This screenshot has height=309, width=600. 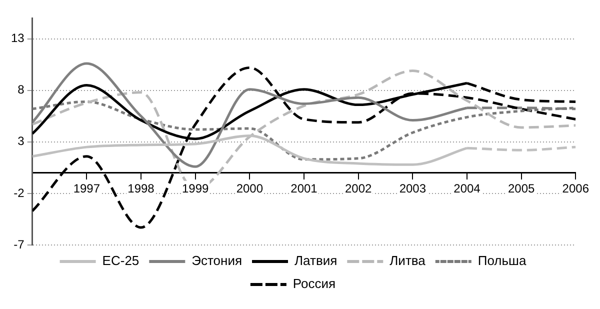 What do you see at coordinates (502, 260) in the screenshot?
I see `legend-label: Польша` at bounding box center [502, 260].